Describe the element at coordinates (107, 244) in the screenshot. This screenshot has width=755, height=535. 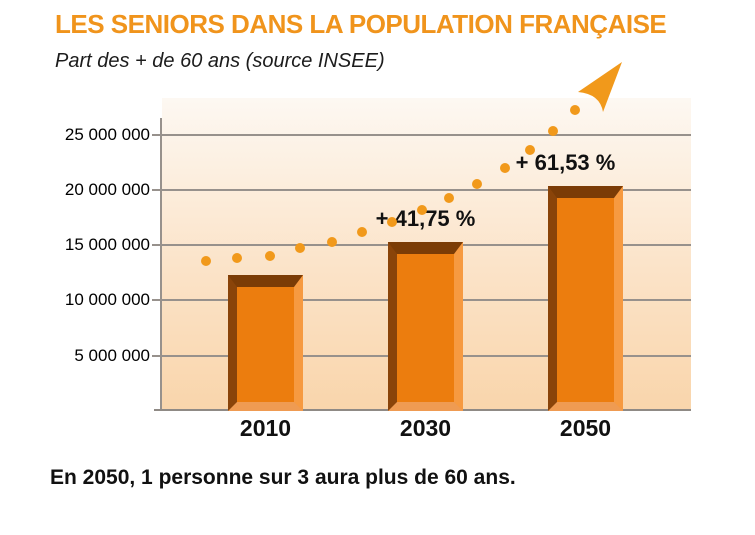
I see `y-tick-label: 15 000 000` at that location.